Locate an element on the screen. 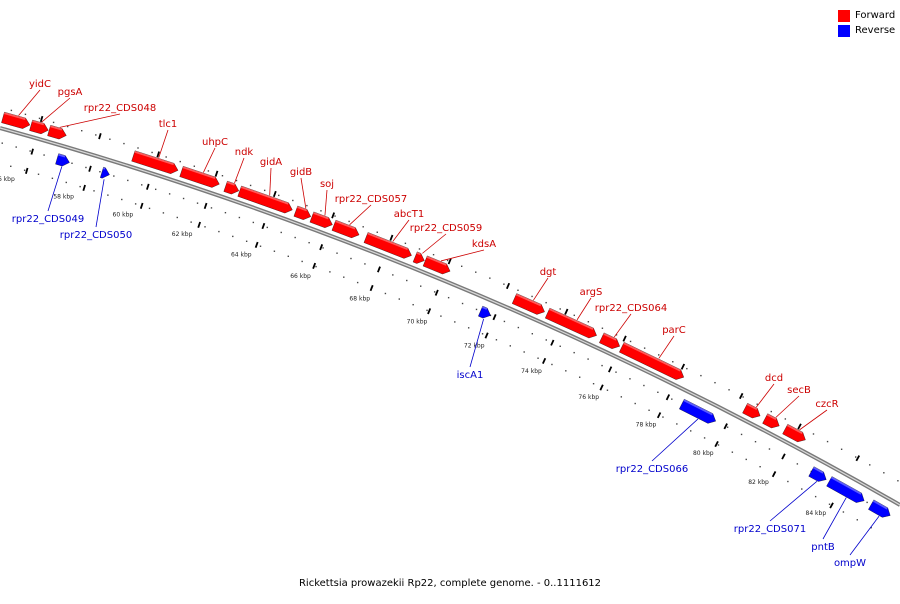 The image size is (900, 604). gene-pgsa-leader is located at coordinates (56, 110).